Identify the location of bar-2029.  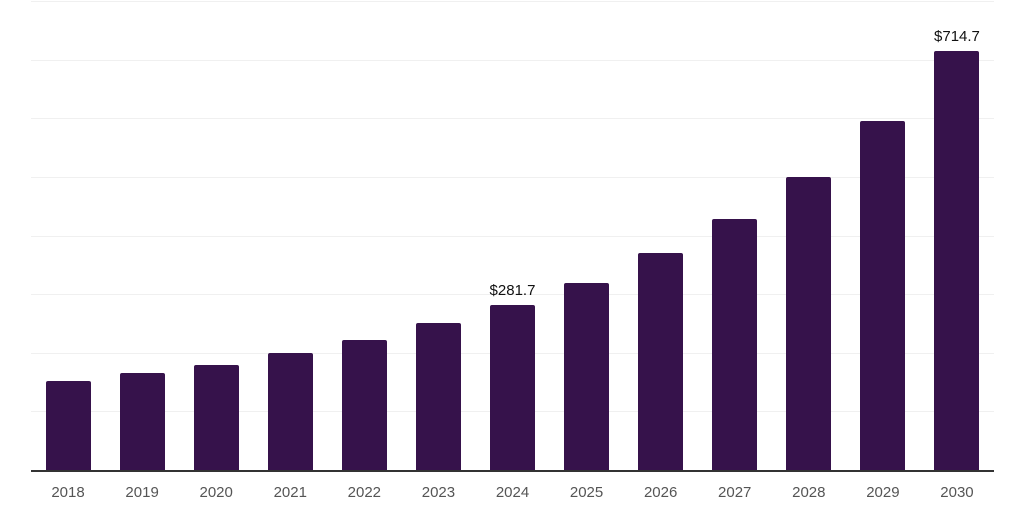
(883, 295).